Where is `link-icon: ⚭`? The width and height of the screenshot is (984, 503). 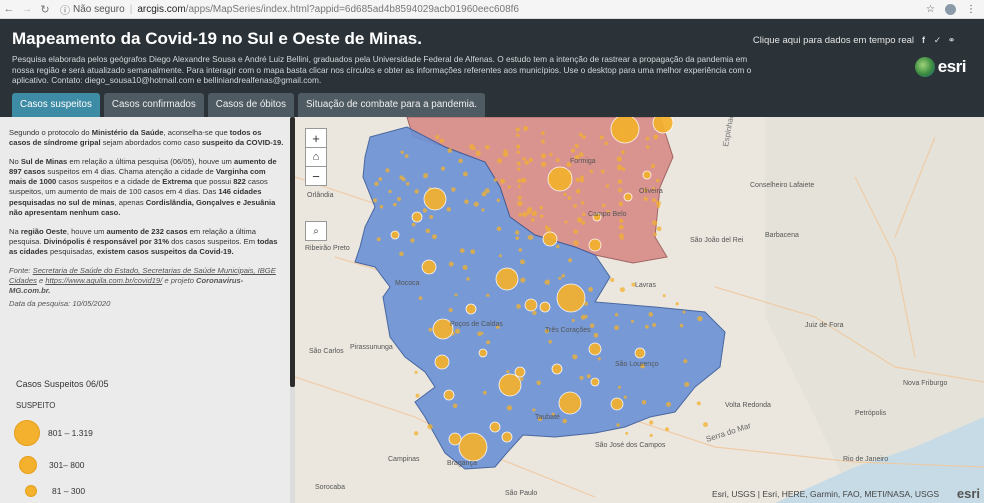 link-icon: ⚭ is located at coordinates (951, 40).